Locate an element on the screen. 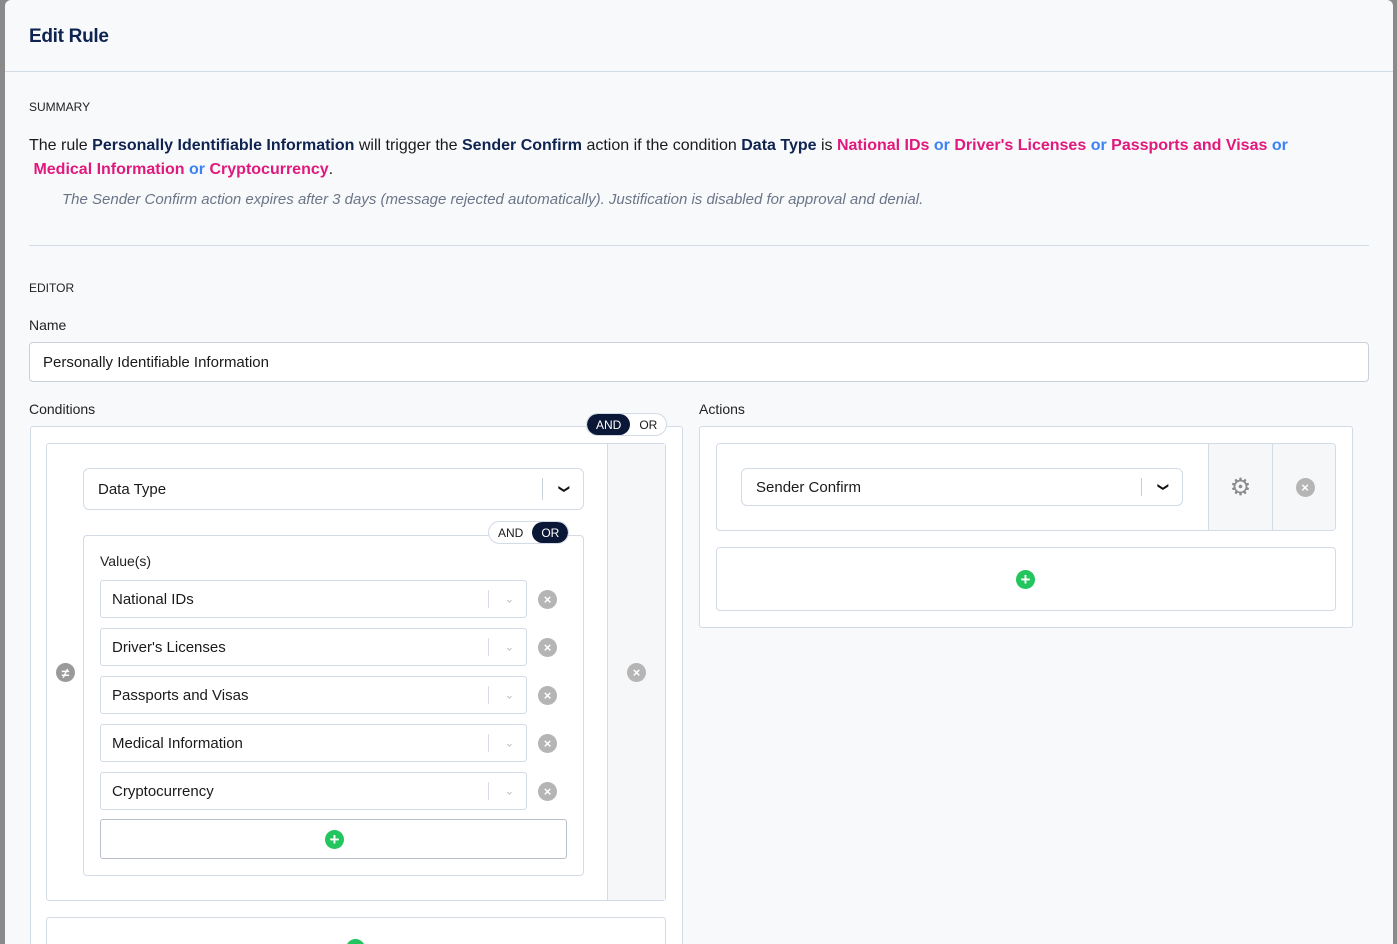  value-select: National IDs ⌄ is located at coordinates (313, 599).